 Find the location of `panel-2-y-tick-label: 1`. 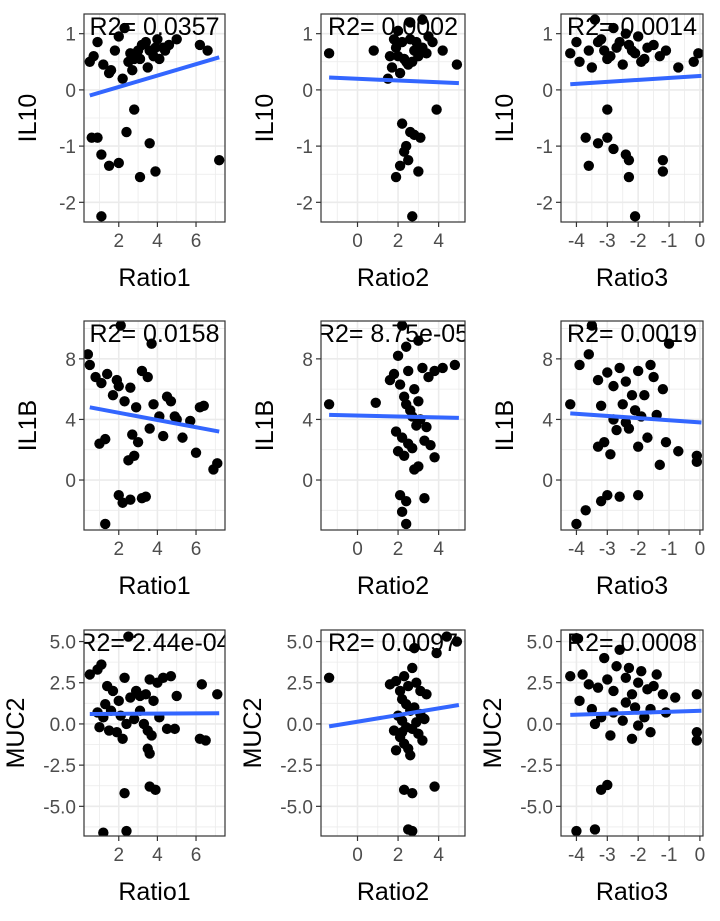

panel-2-y-tick-label: 1 is located at coordinates (547, 35).